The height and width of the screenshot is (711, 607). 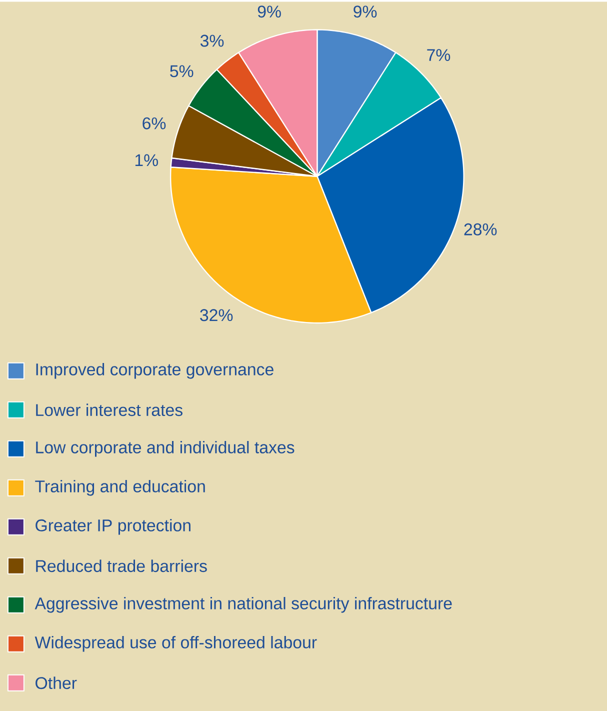 What do you see at coordinates (154, 123) in the screenshot?
I see `data-label: 6%` at bounding box center [154, 123].